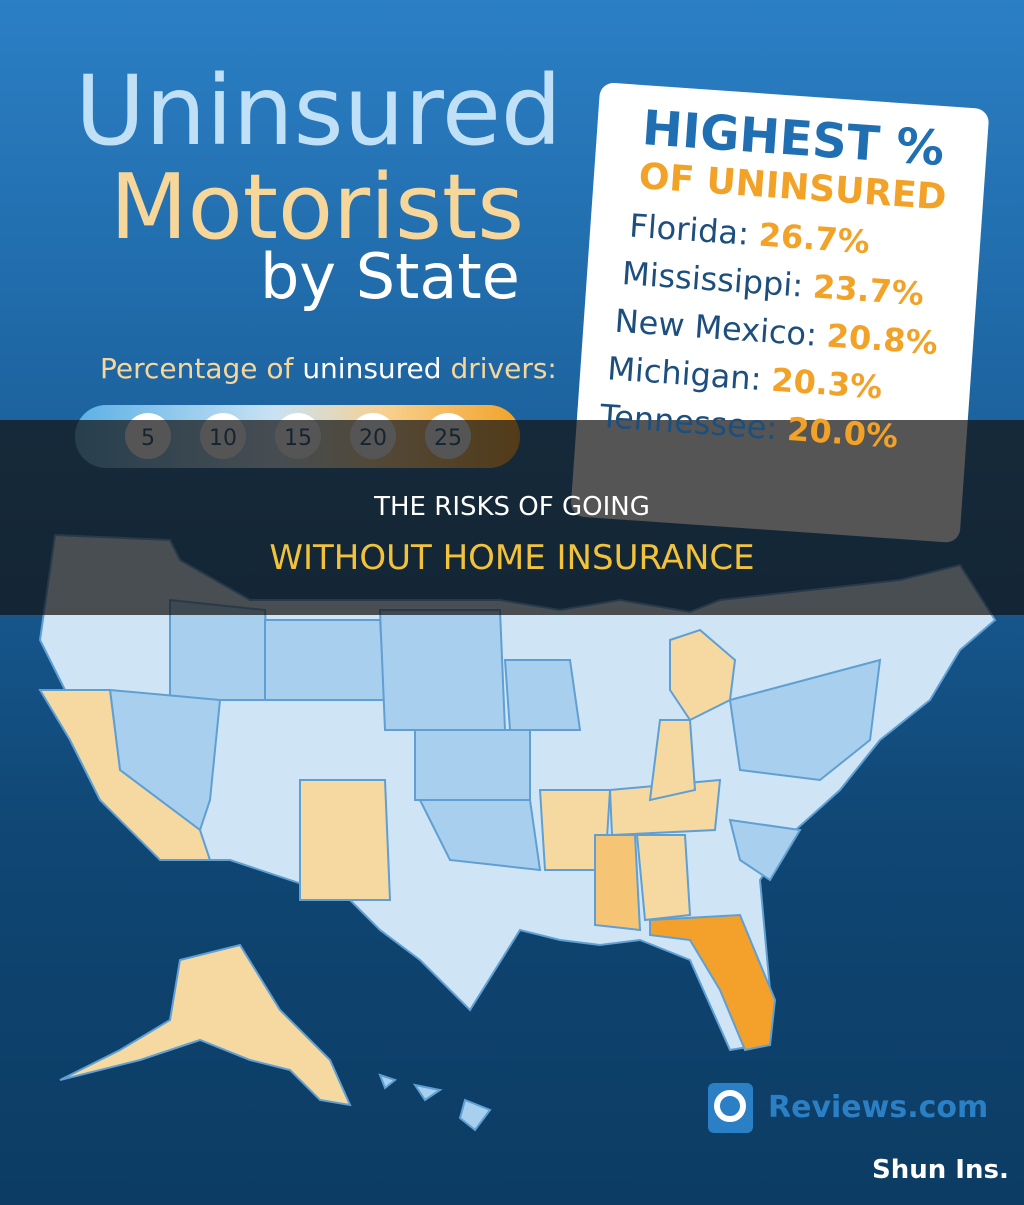 This screenshot has width=1024, height=1205. What do you see at coordinates (689, 229) in the screenshot?
I see `state-name: Florida:` at bounding box center [689, 229].